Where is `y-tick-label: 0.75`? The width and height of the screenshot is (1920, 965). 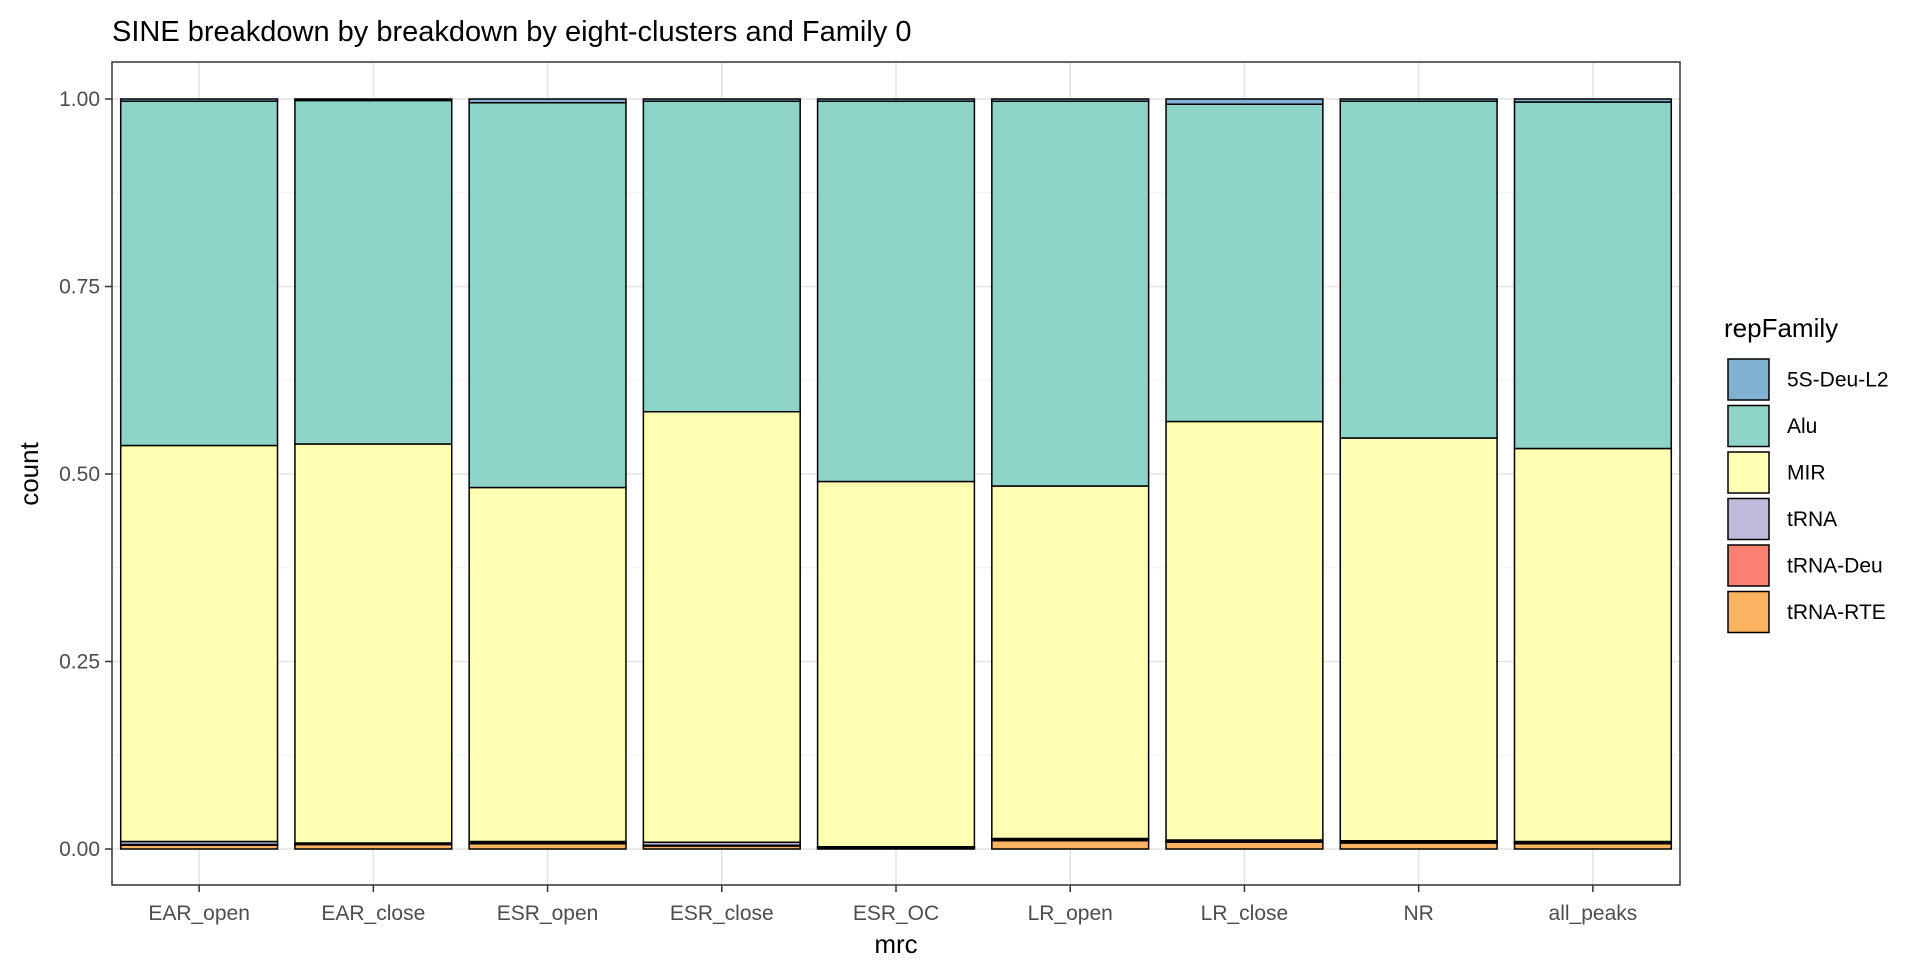 y-tick-label: 0.75 is located at coordinates (79, 287).